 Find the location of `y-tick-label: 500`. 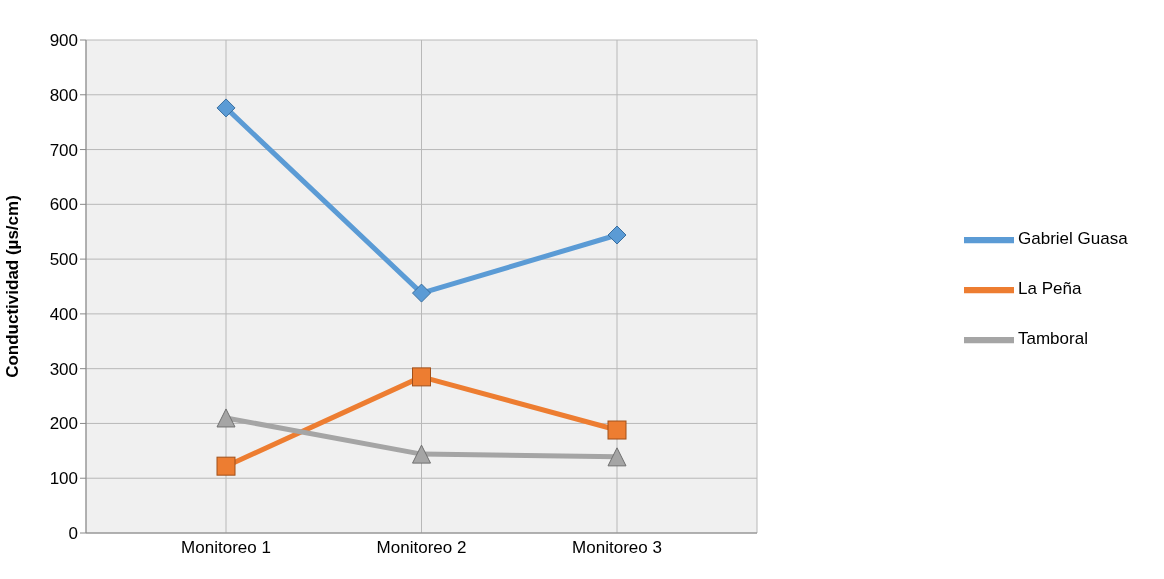

y-tick-label: 500 is located at coordinates (63, 260).